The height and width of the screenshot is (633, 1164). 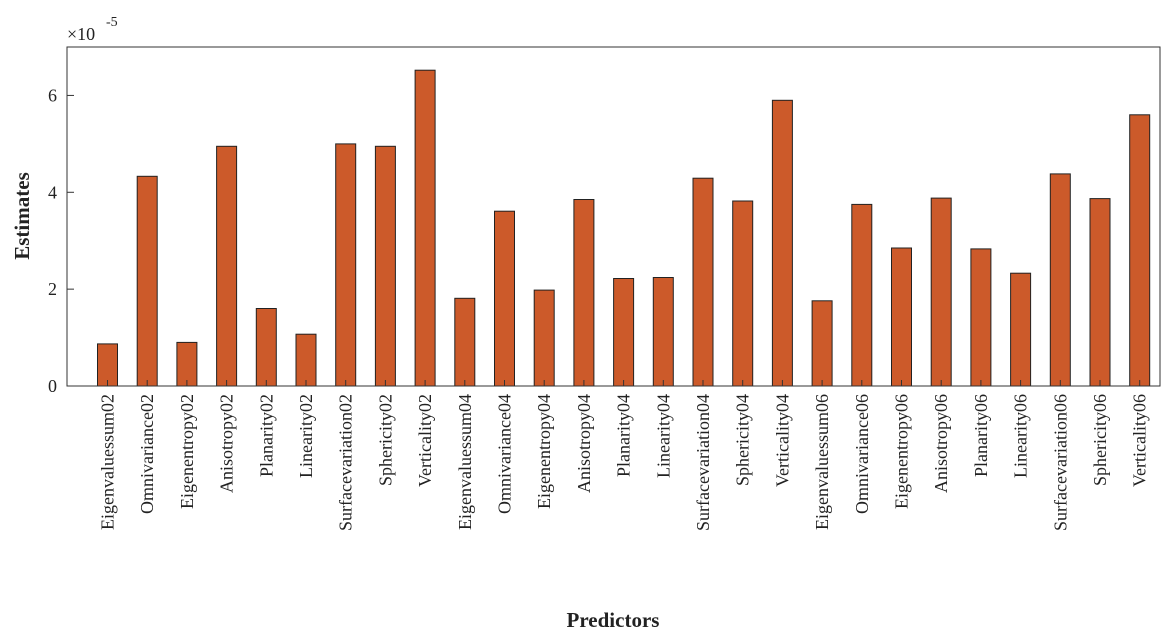 What do you see at coordinates (1140, 440) in the screenshot?
I see `x-tick-label-verticality06: Verticality06` at bounding box center [1140, 440].